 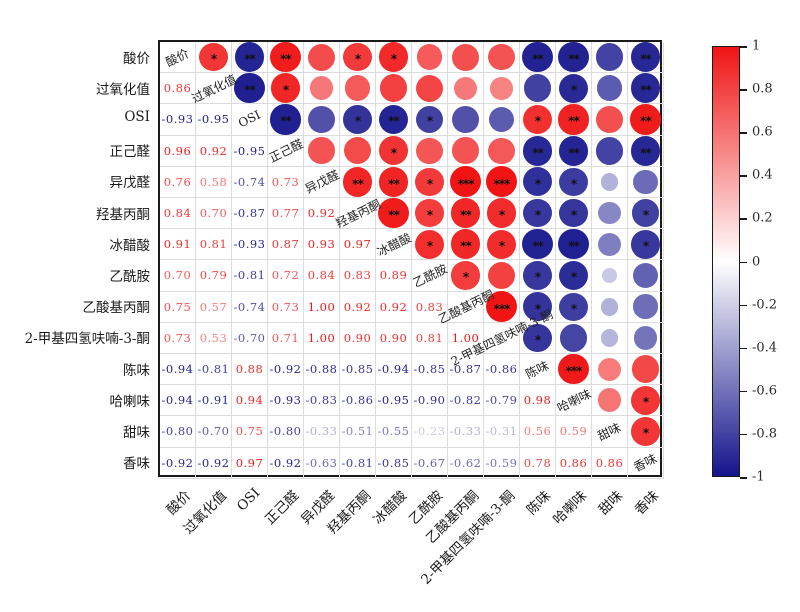 I want to click on correlation-value-cell: 0.73, so click(x=178, y=338).